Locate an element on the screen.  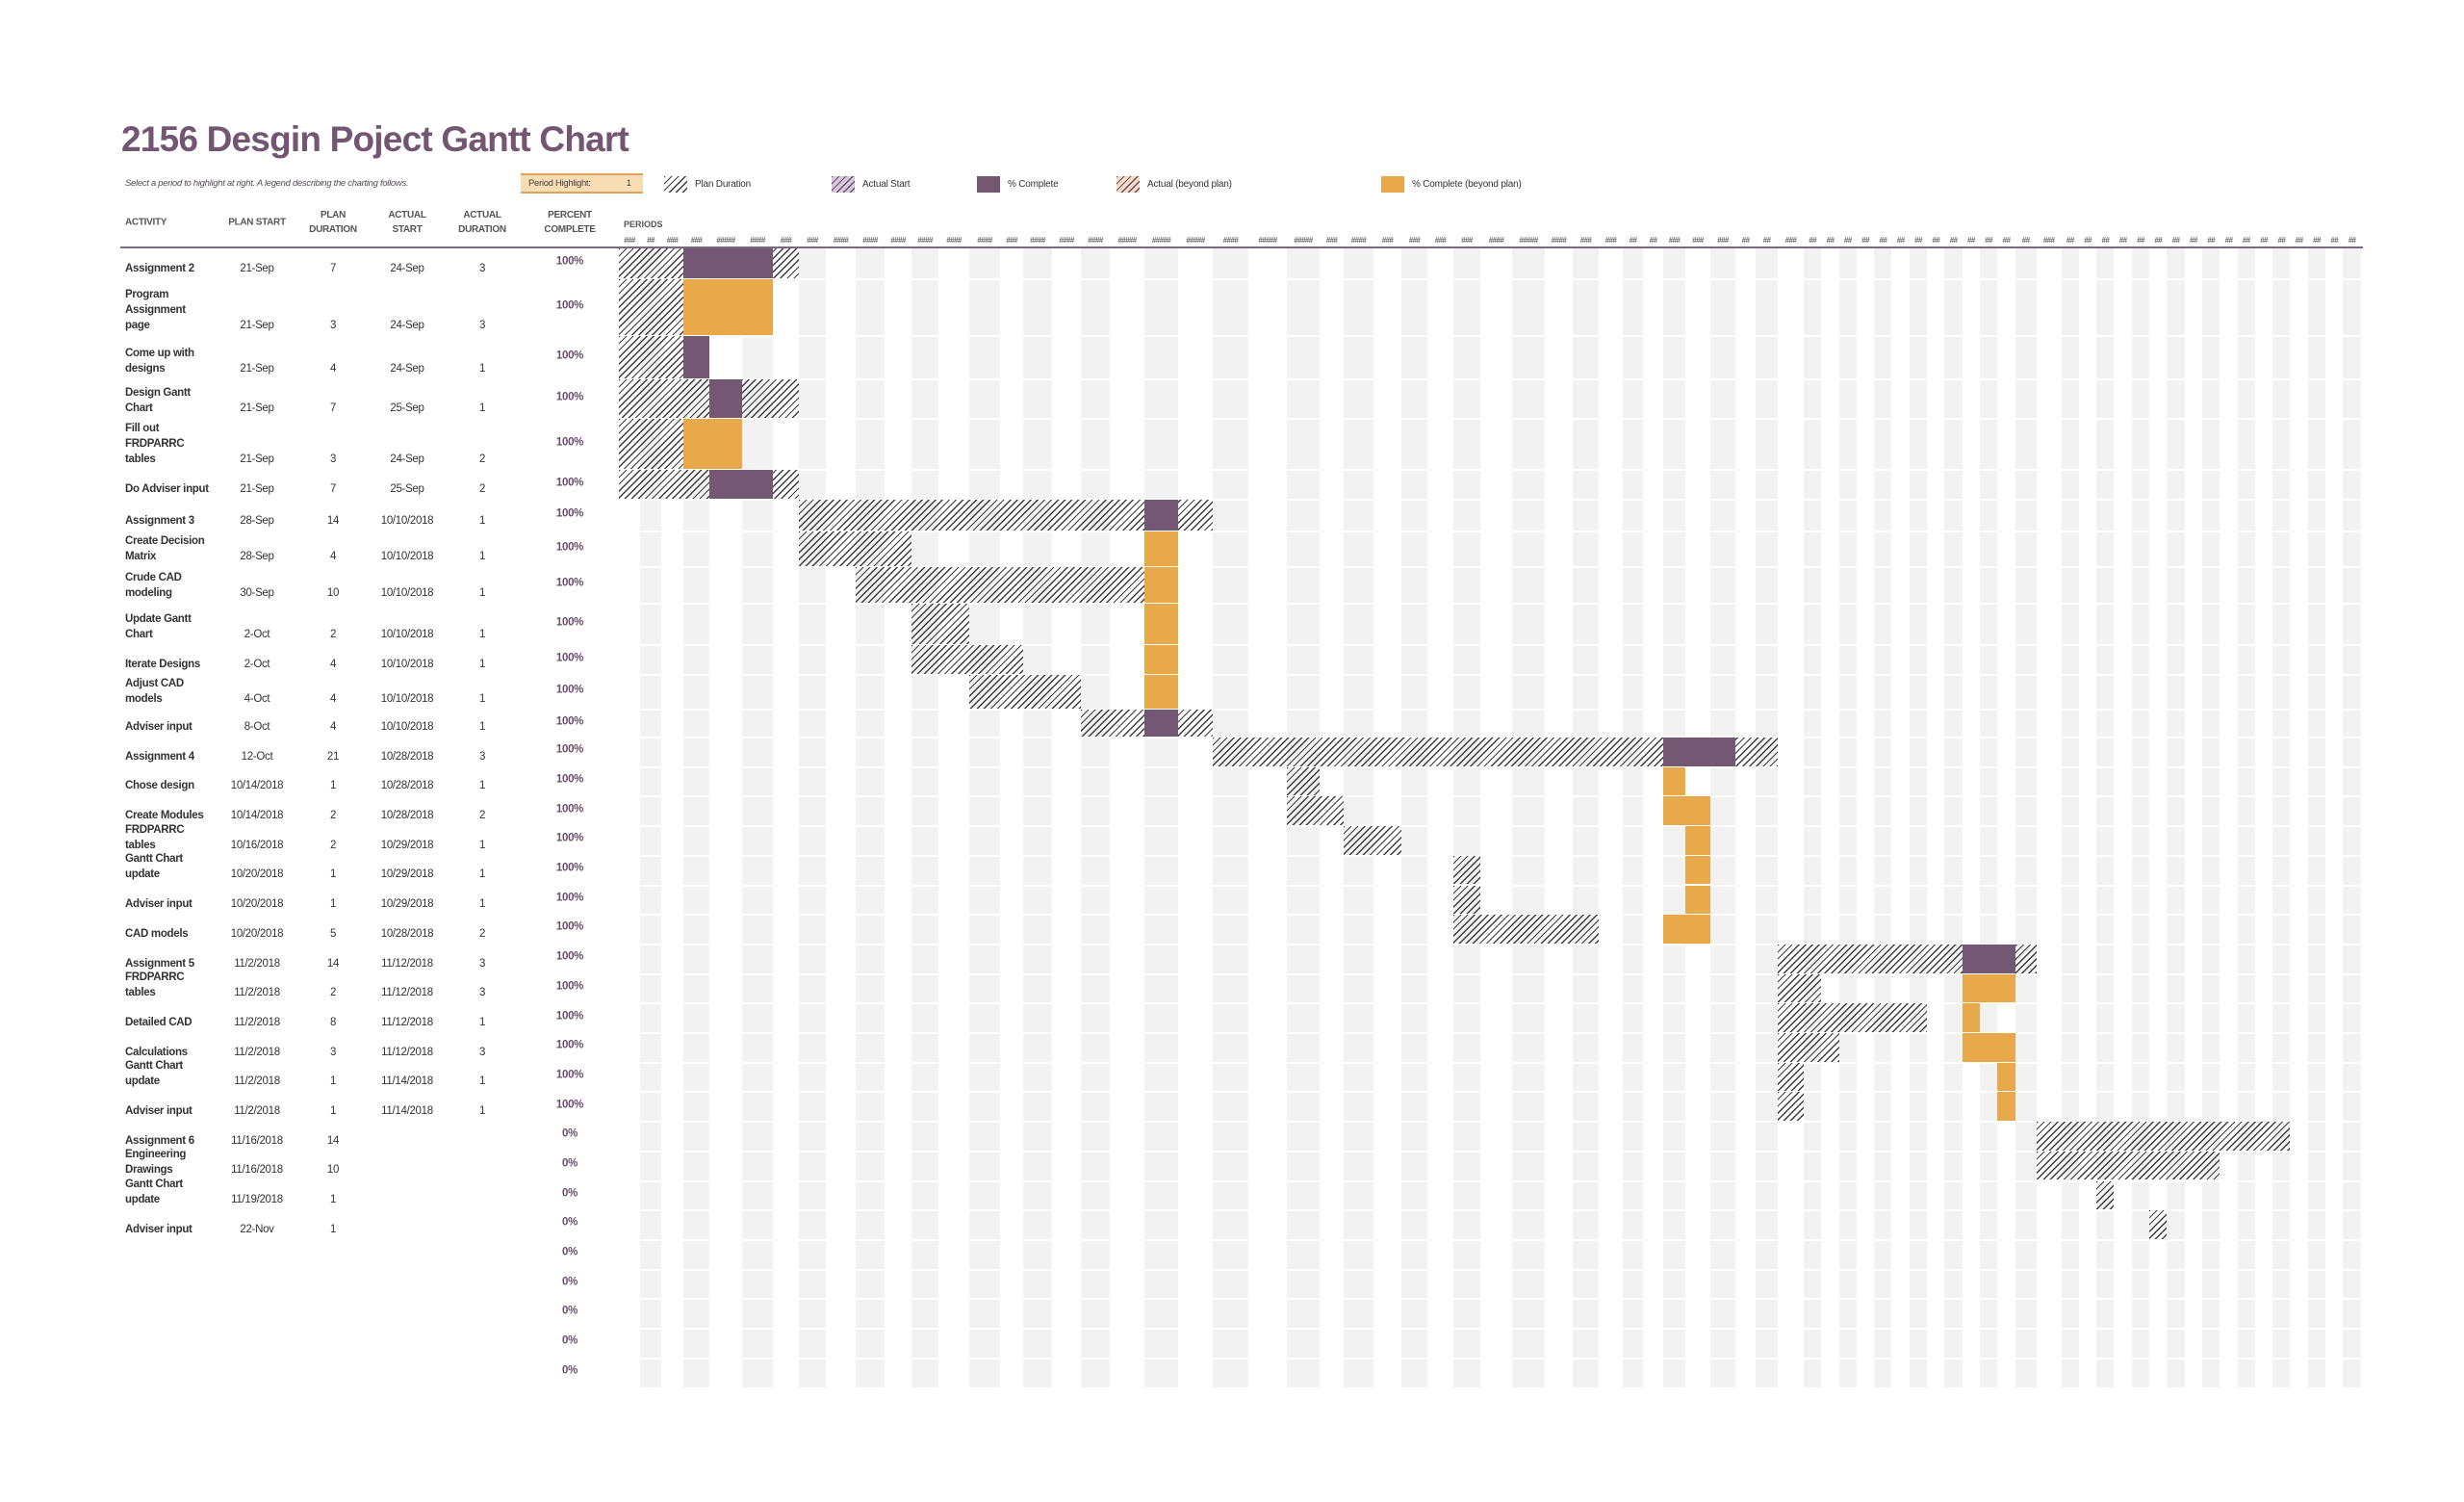
header-periods: PERIODS is located at coordinates (643, 224).